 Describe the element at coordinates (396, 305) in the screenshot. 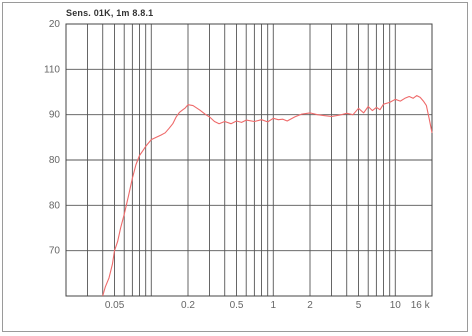

I see `x-tick-label: 10` at that location.